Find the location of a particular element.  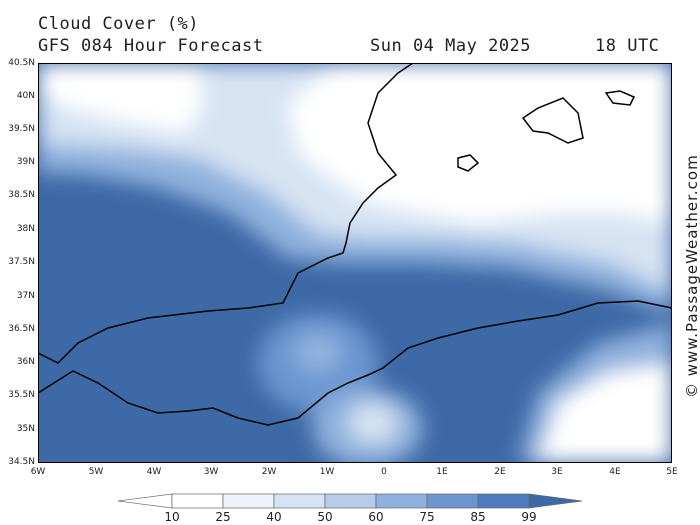

lat-label: 38.5N is located at coordinates (21, 195).